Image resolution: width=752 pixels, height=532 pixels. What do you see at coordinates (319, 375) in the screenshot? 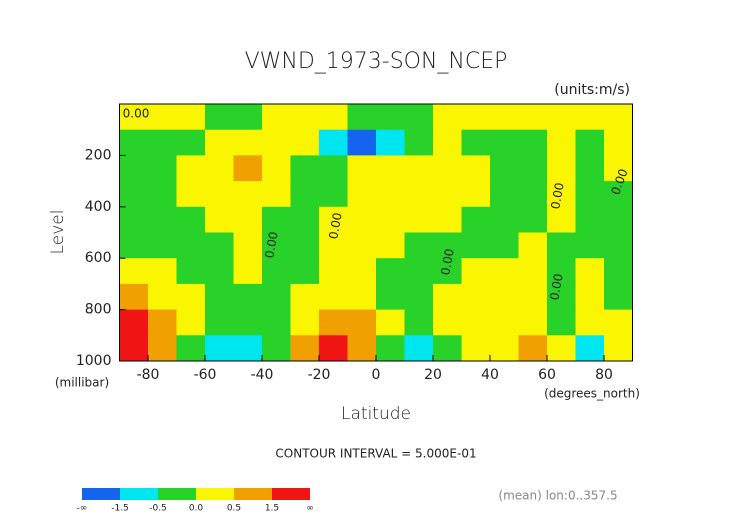
I see `x-tick-label: -20` at bounding box center [319, 375].